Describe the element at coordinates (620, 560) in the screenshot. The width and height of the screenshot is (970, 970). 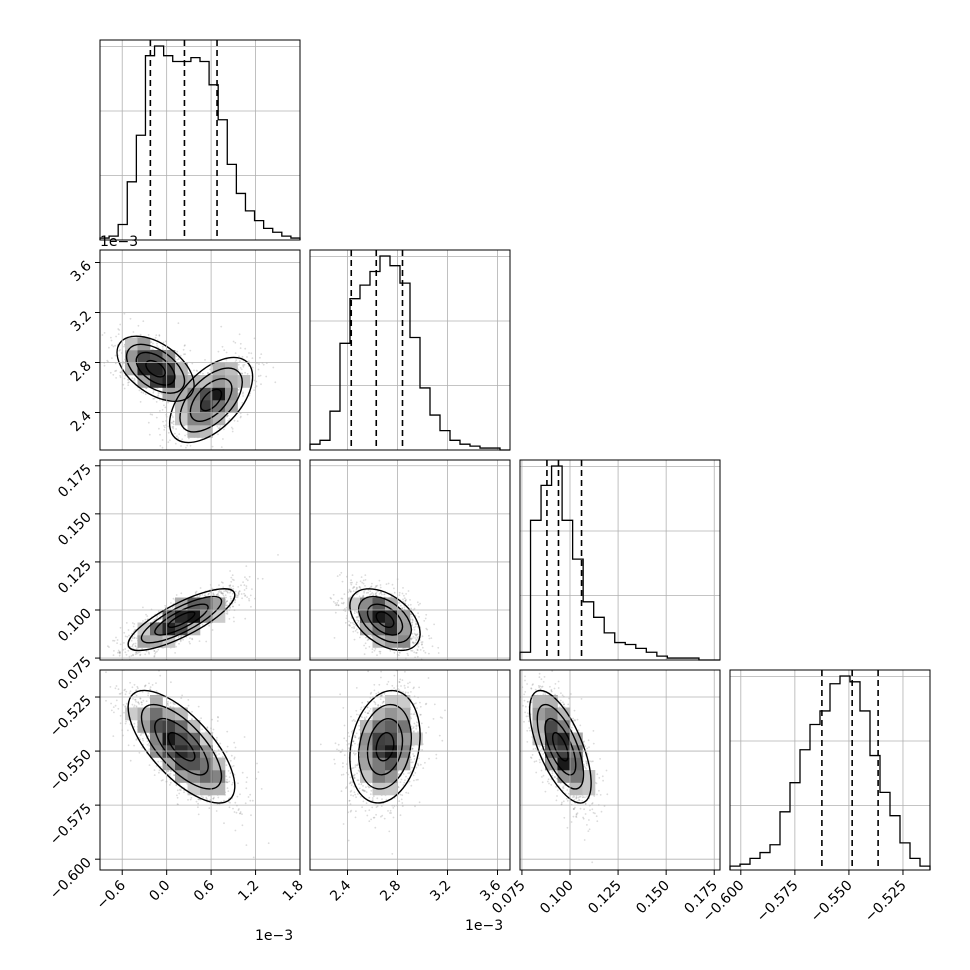
I see `axes-frame` at that location.